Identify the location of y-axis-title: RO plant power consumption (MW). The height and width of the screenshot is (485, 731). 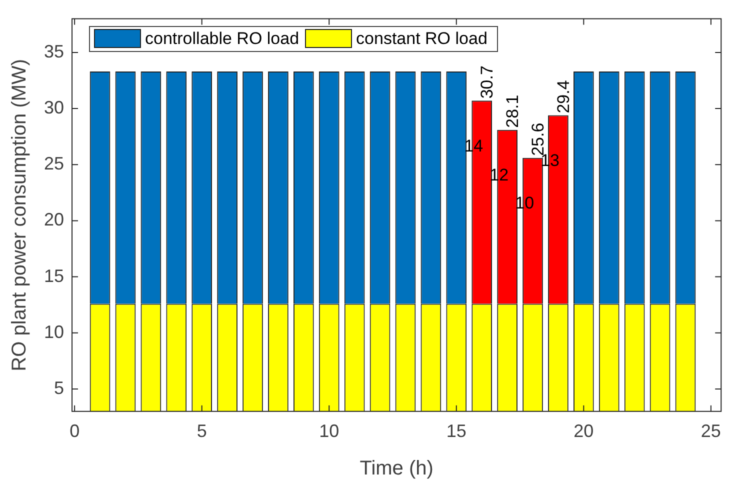
(19, 215).